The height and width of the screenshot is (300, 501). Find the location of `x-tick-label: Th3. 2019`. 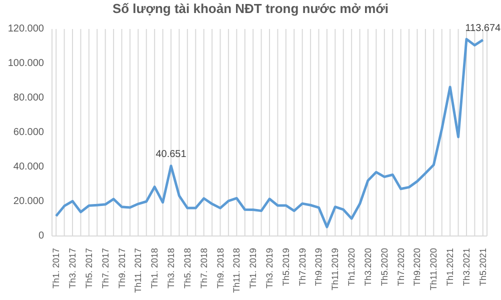

x-tick-label: Th3. 2019 is located at coordinates (269, 268).